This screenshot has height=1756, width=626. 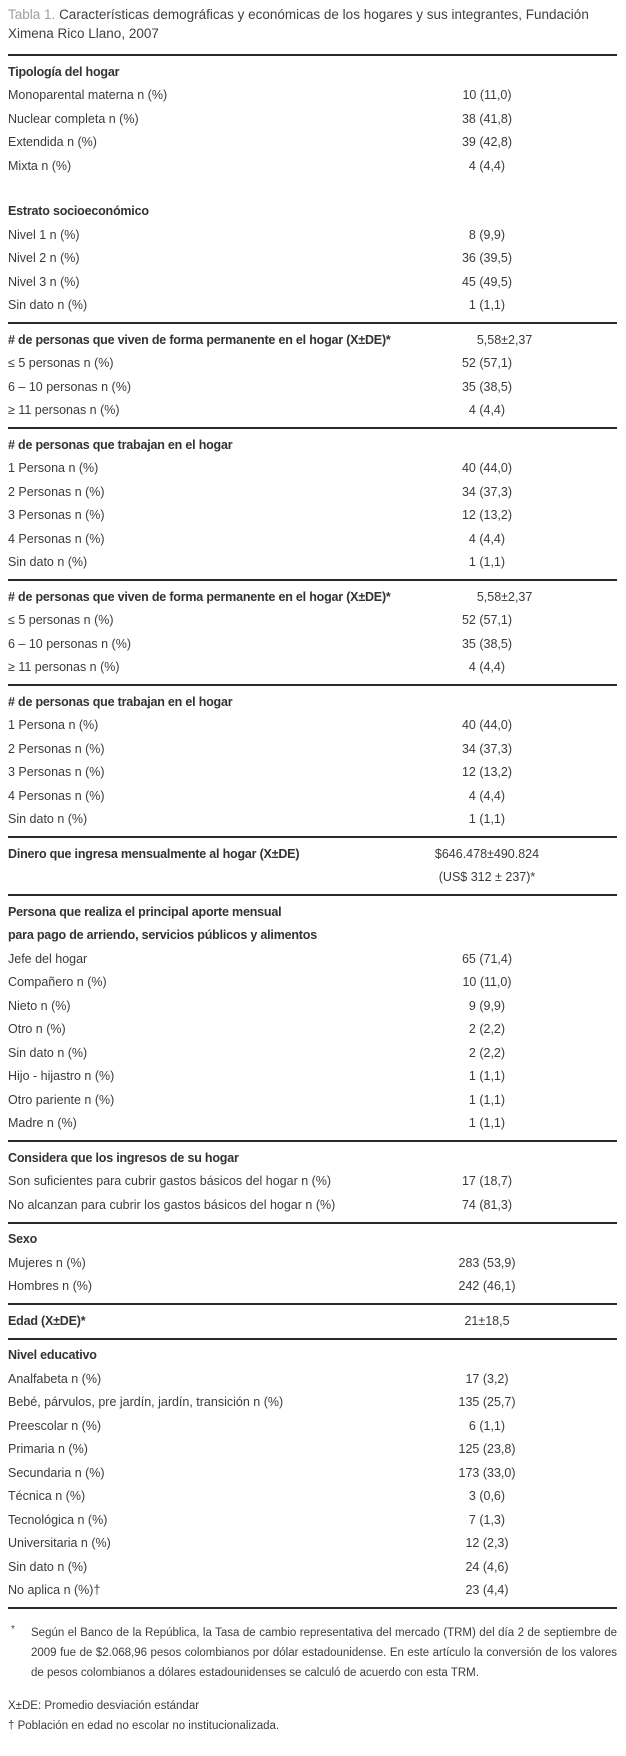 What do you see at coordinates (312, 1124) in the screenshot?
I see `table-row: Madre n (%) 1 (1,1)` at bounding box center [312, 1124].